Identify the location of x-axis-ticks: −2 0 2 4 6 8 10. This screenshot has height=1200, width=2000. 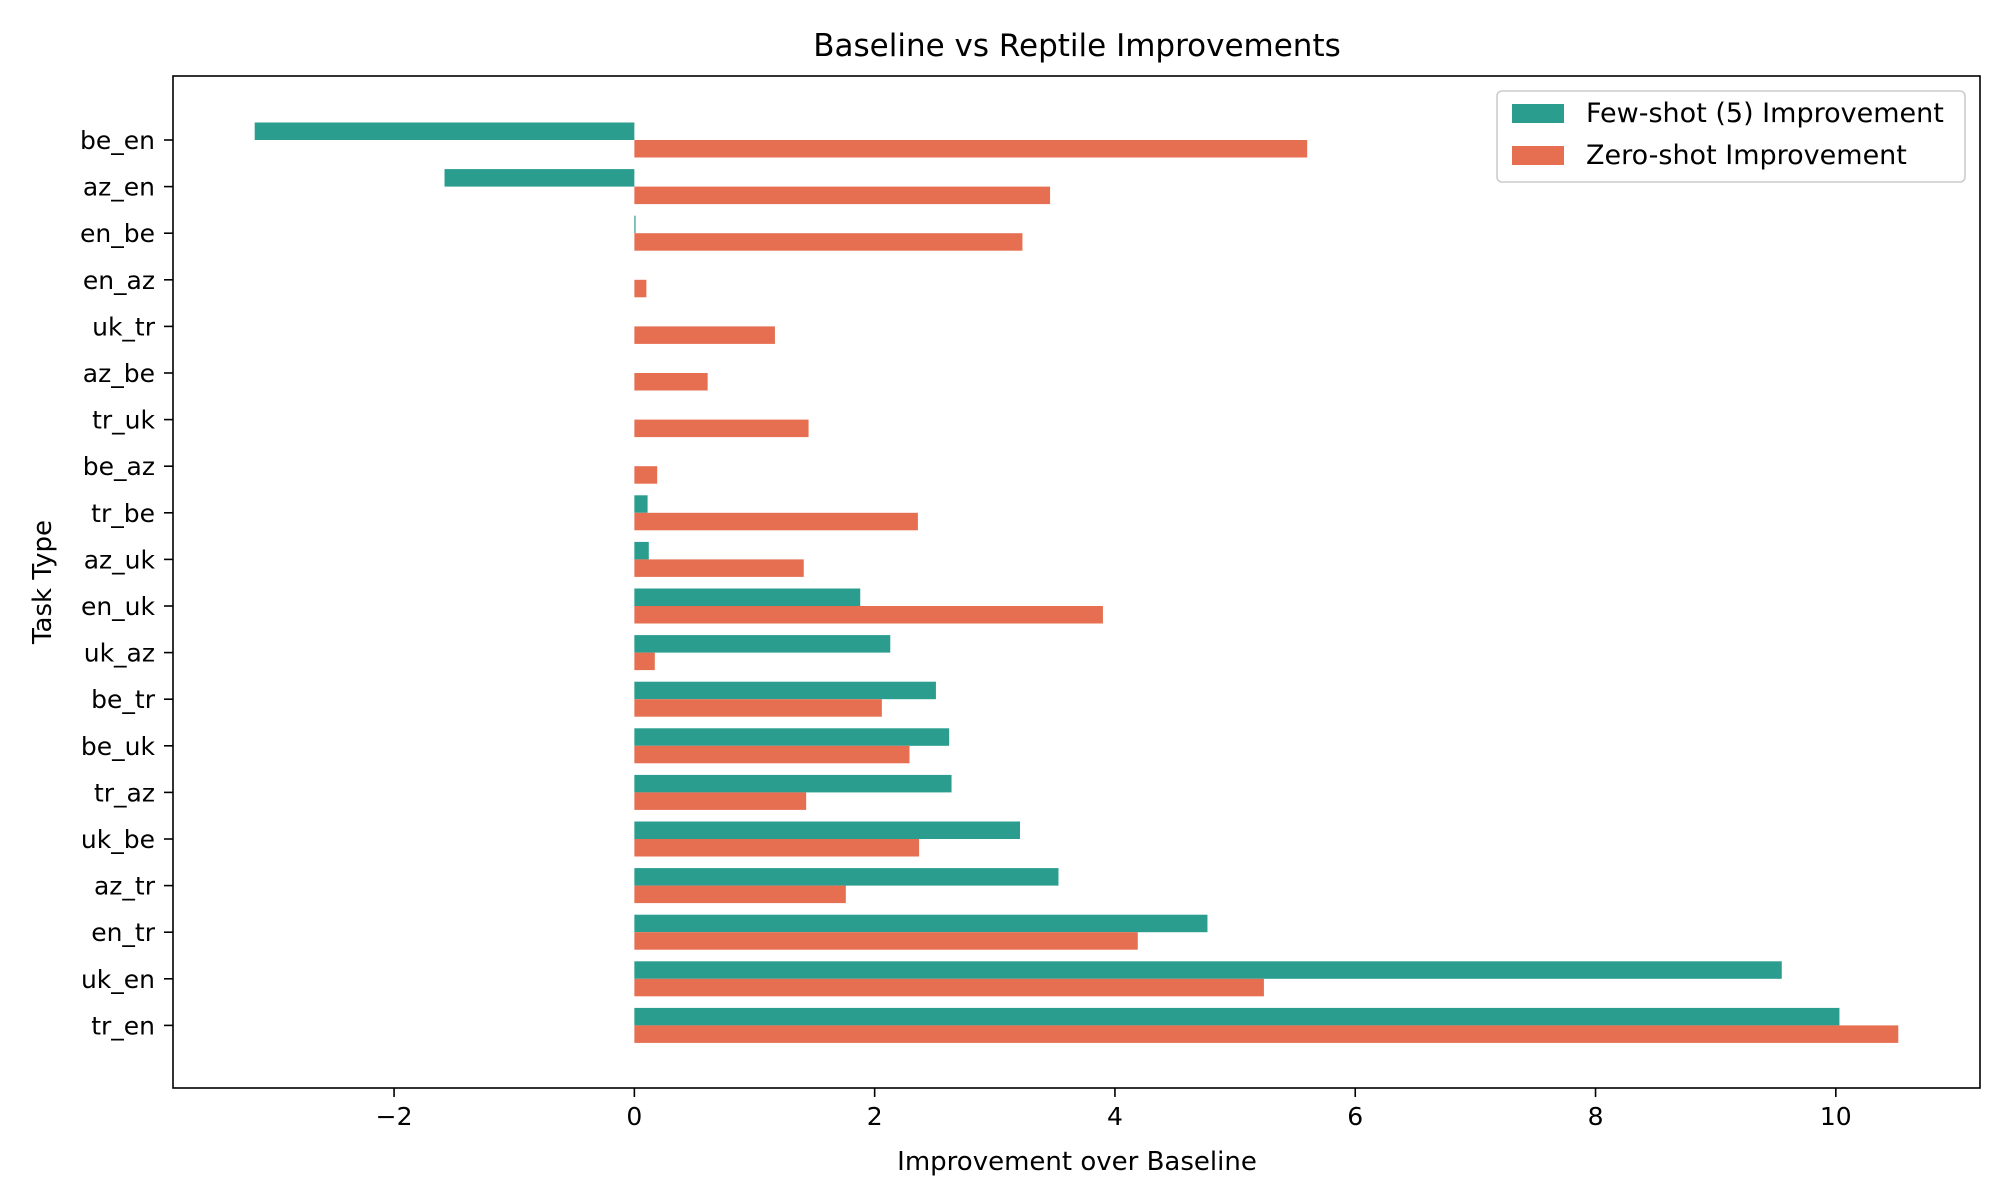
(1114, 1109).